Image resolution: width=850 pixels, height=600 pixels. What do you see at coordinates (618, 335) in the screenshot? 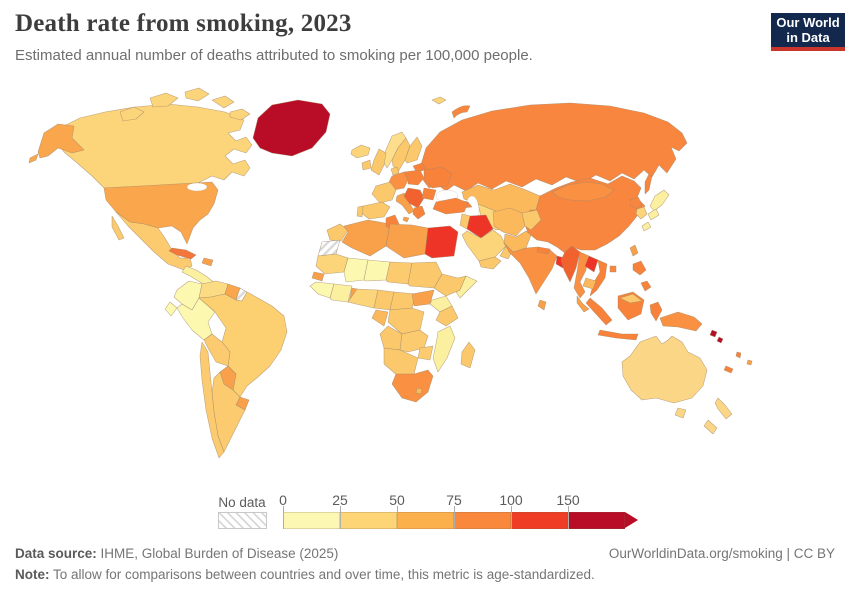
I see `region-java` at bounding box center [618, 335].